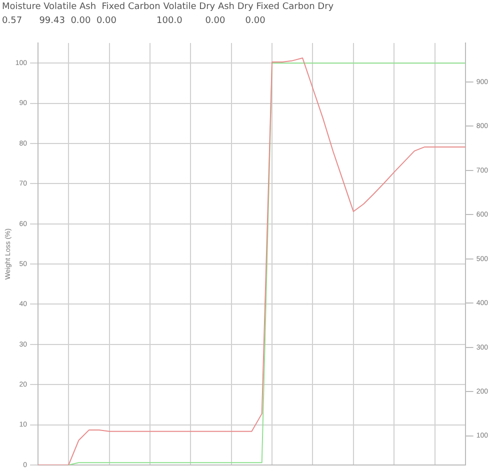  Describe the element at coordinates (134, 21) in the screenshot. I see `text: 0.57 99.43 0.00 0.00 100.0 0.00 0.00` at that location.